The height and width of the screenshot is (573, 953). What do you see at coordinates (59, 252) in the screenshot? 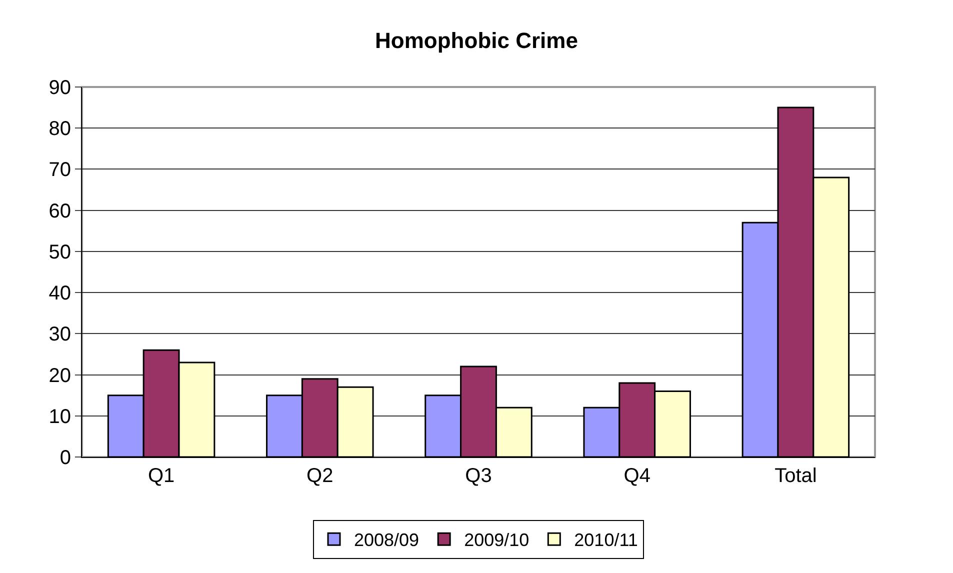
I see `y-tick-label: 50` at bounding box center [59, 252].